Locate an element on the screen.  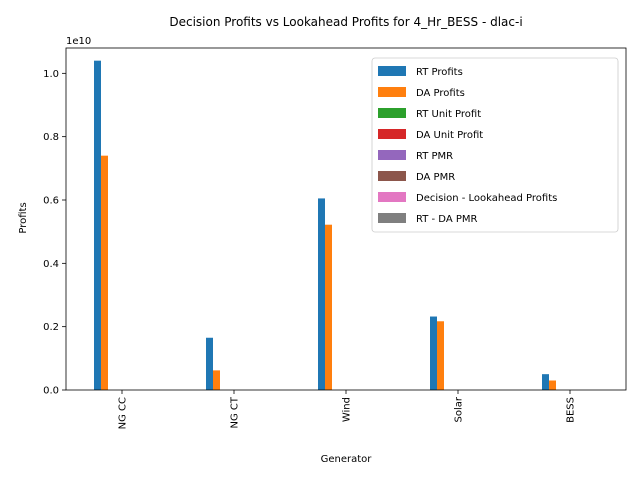
y-tick-label: 0.2 is located at coordinates (51, 327).